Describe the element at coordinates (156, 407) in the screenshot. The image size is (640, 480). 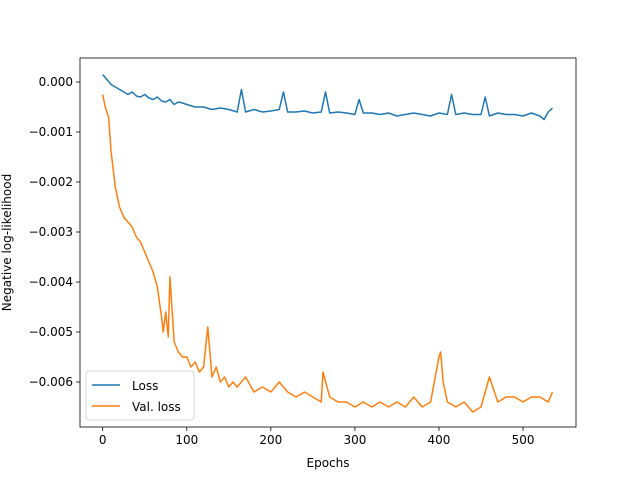
I see `legend-label-val-loss: Val. loss` at that location.